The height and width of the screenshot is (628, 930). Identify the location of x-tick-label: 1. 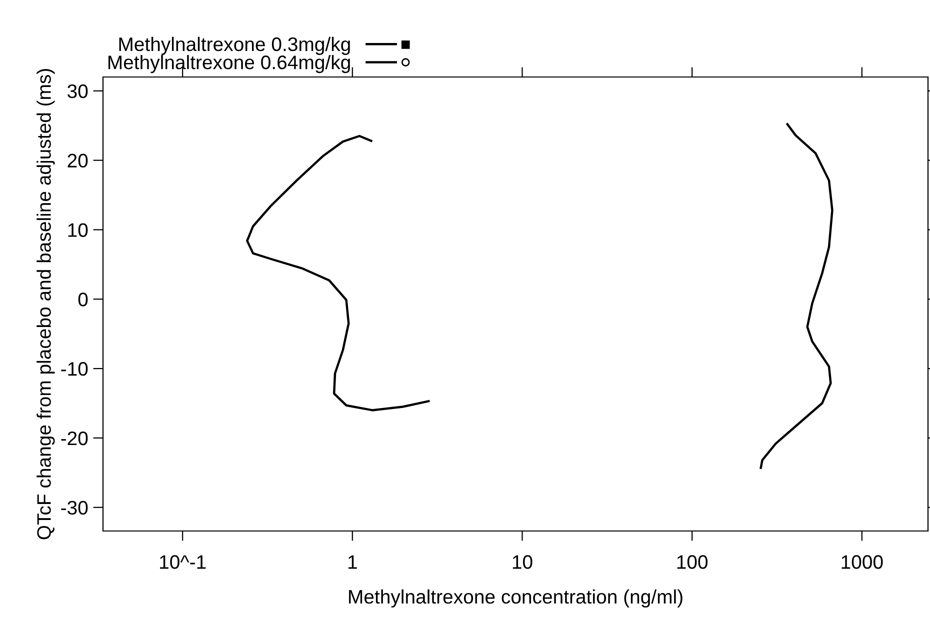
(352, 562).